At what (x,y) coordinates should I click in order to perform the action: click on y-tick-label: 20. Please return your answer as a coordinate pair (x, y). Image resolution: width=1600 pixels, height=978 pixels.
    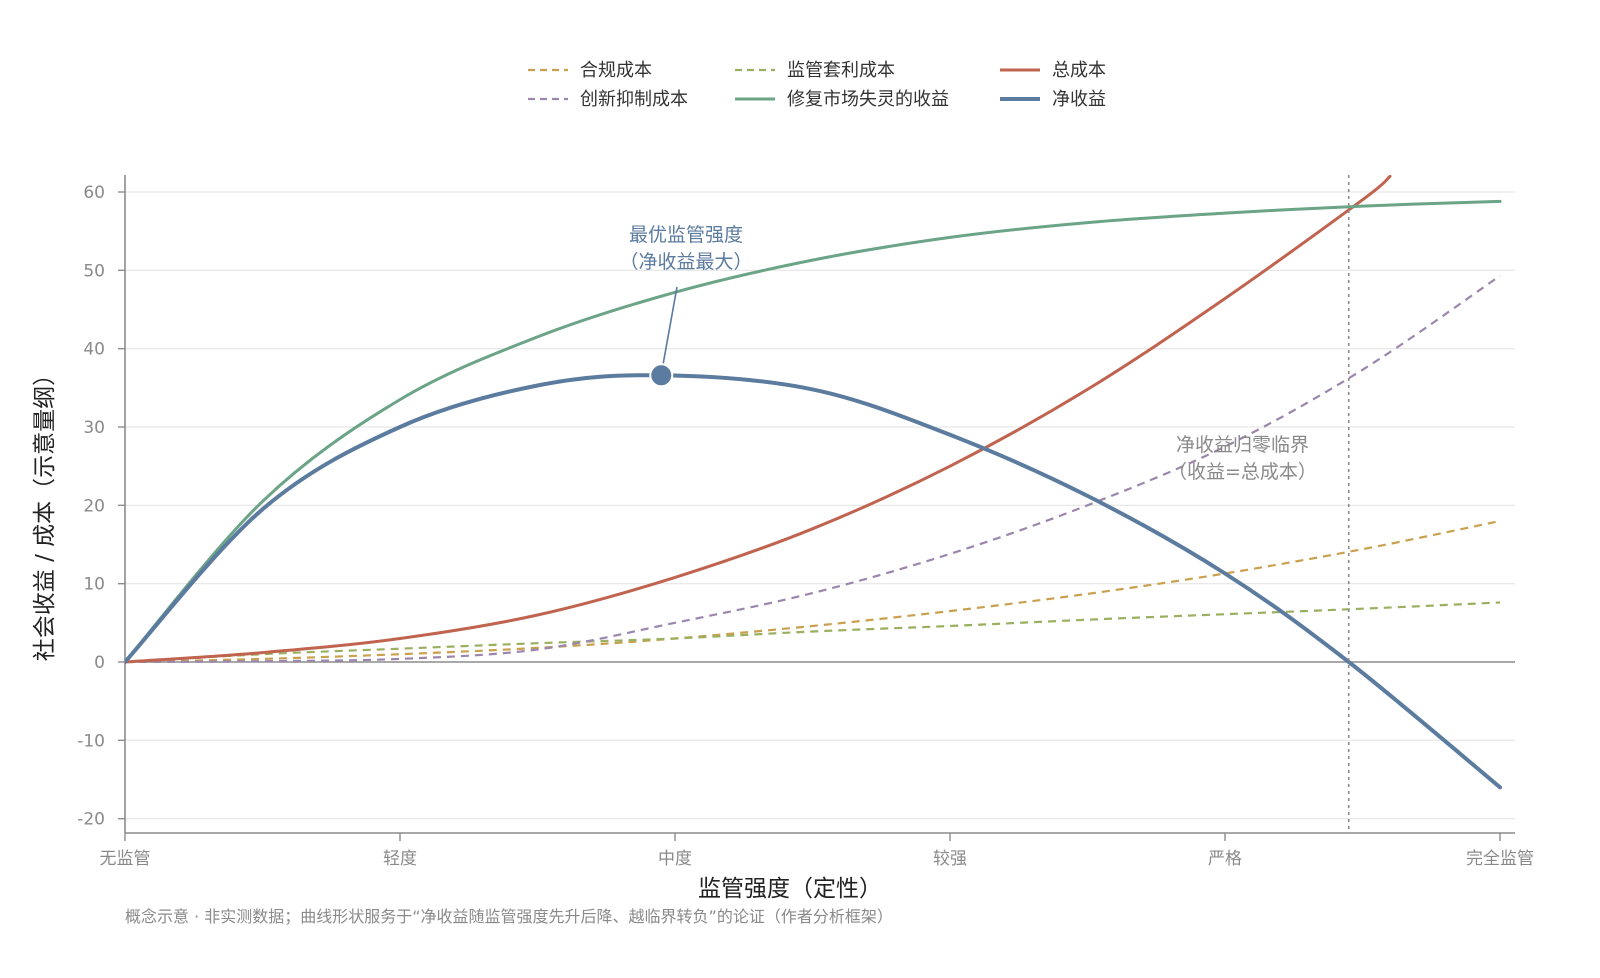
    Looking at the image, I should click on (94, 506).